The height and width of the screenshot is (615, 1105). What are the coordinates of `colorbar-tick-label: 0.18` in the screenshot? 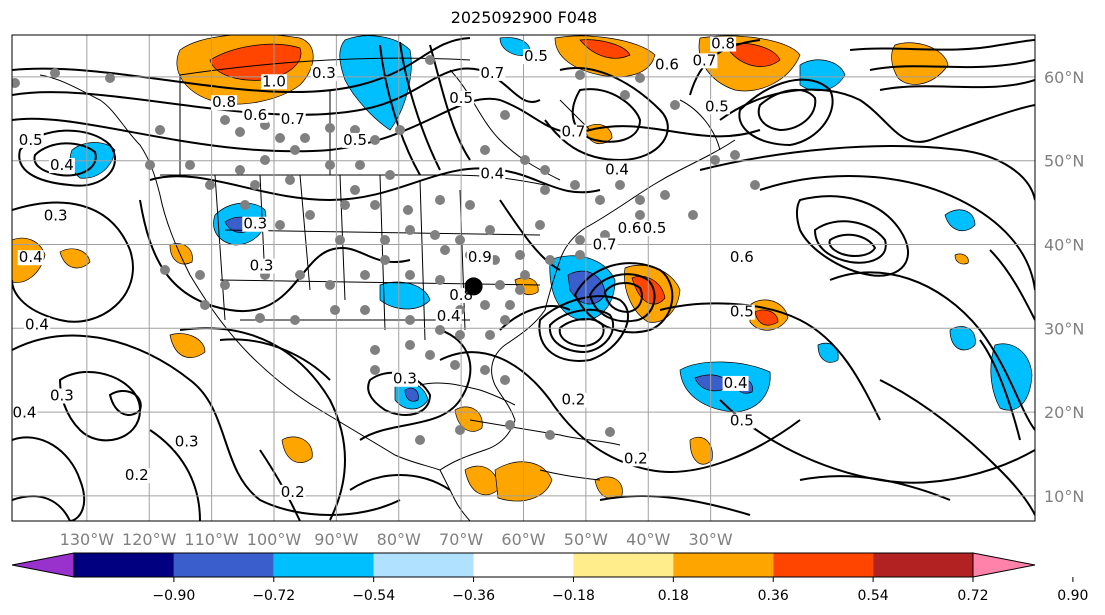 It's located at (673, 596).